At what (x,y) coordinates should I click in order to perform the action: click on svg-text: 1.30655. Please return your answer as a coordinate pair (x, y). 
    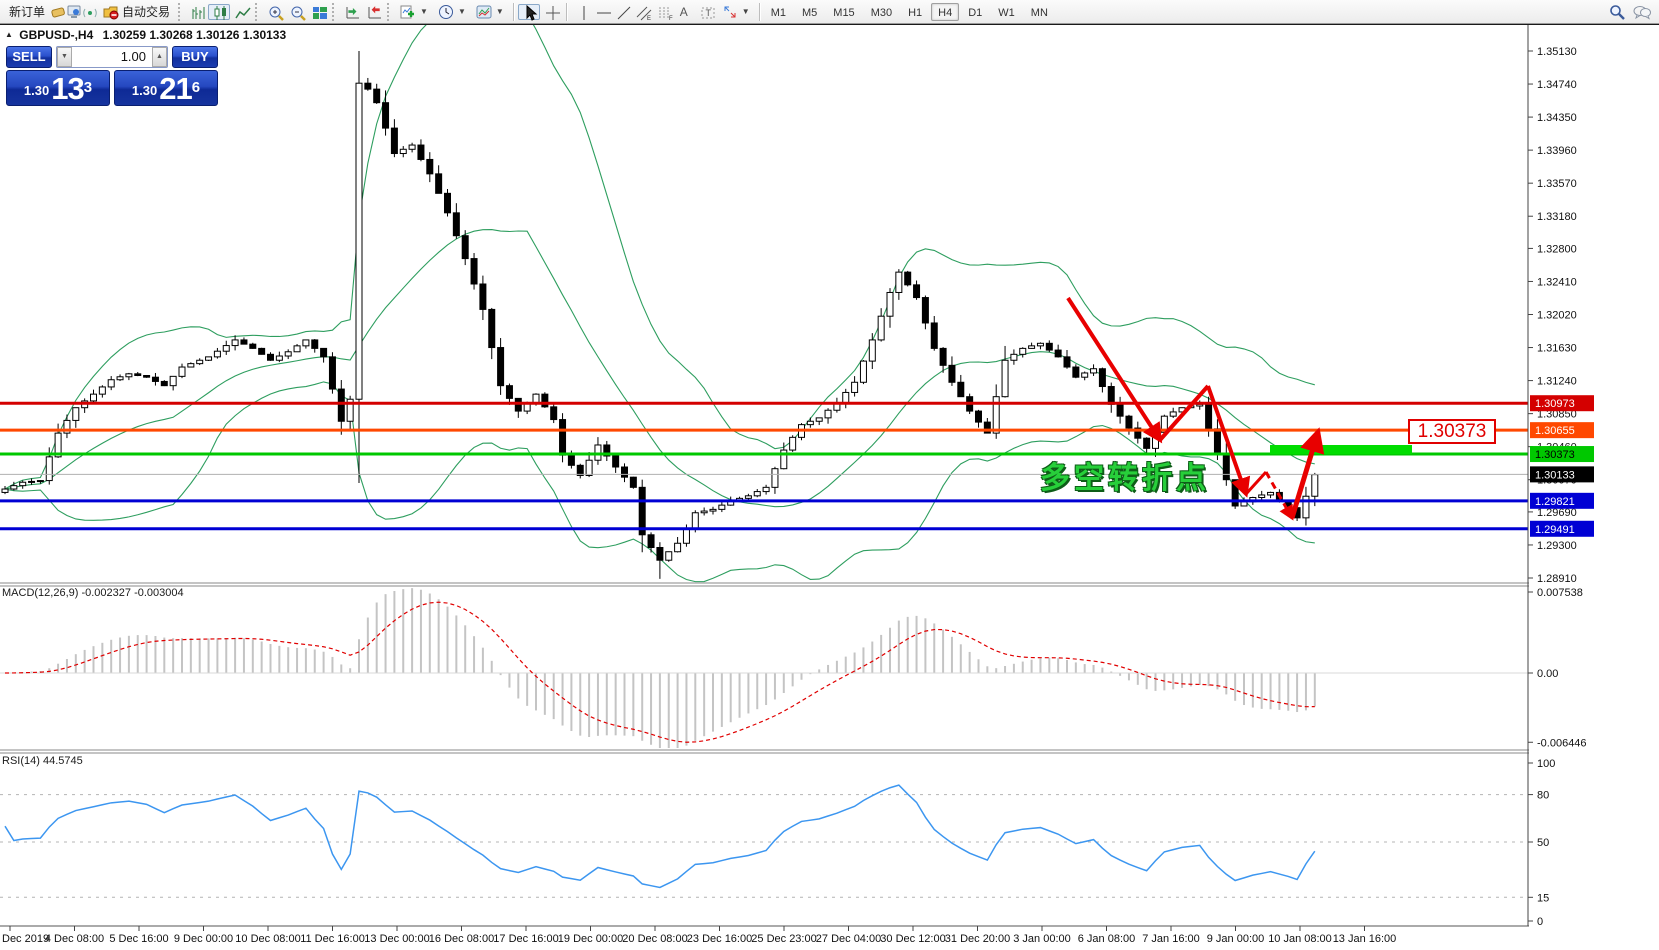
    Looking at the image, I should click on (1555, 431).